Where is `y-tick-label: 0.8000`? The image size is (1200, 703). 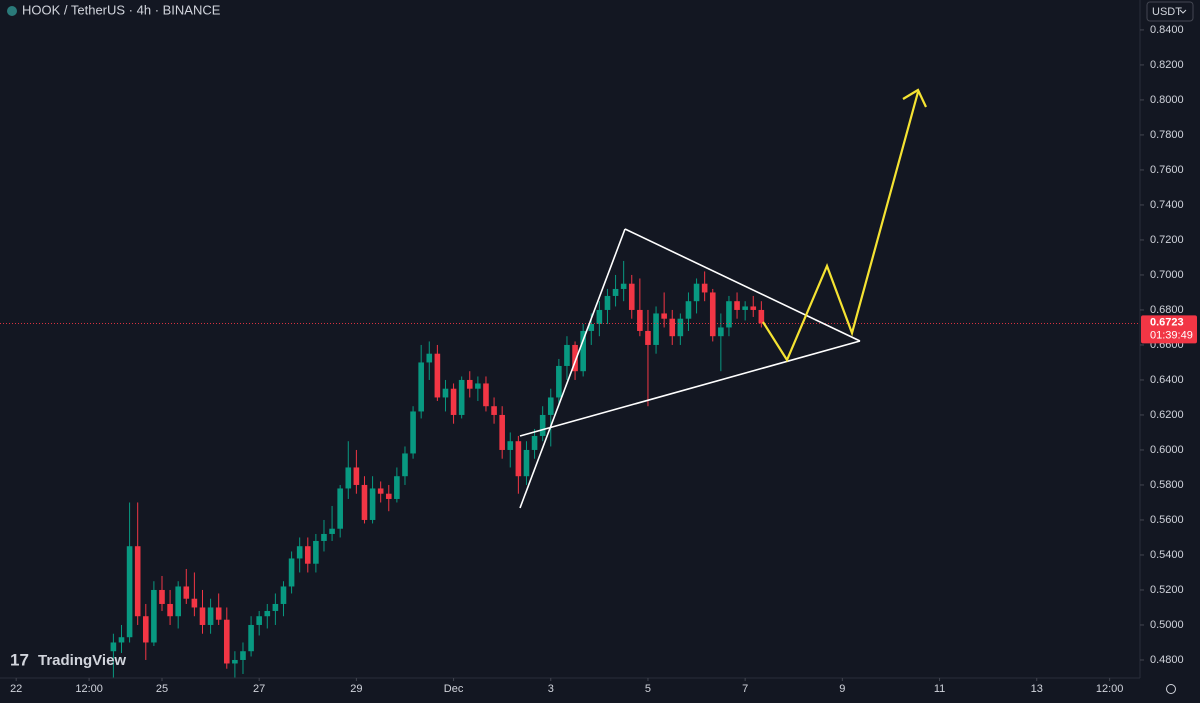
y-tick-label: 0.8000 is located at coordinates (1167, 100).